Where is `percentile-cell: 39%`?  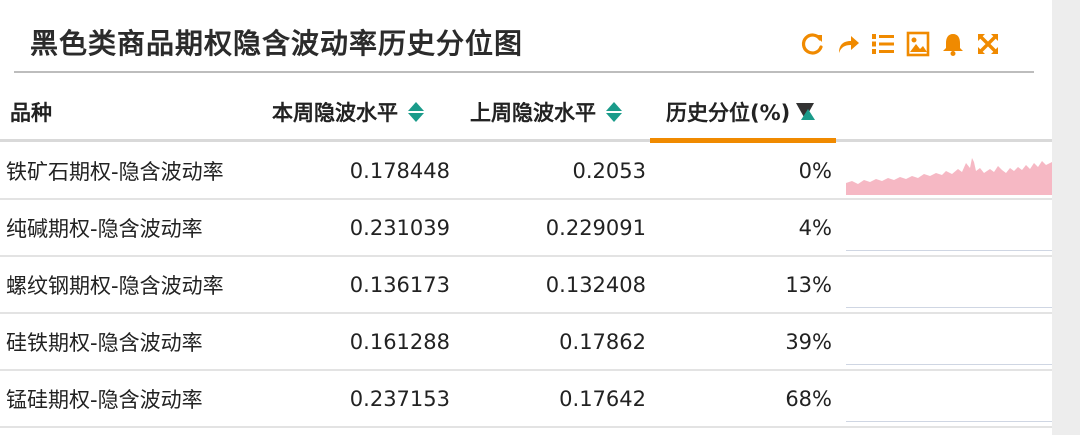
percentile-cell: 39% is located at coordinates (808, 342).